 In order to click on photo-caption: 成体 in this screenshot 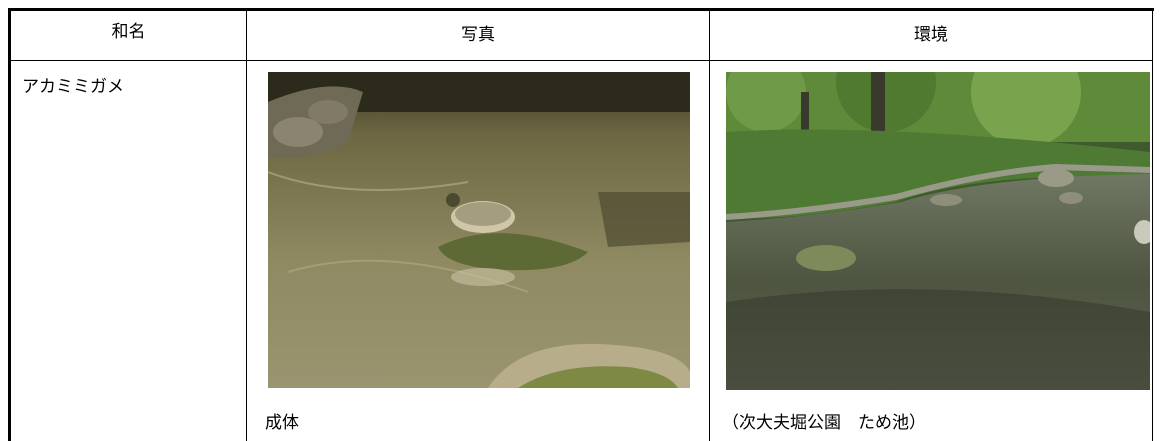, I will do `click(282, 423)`.